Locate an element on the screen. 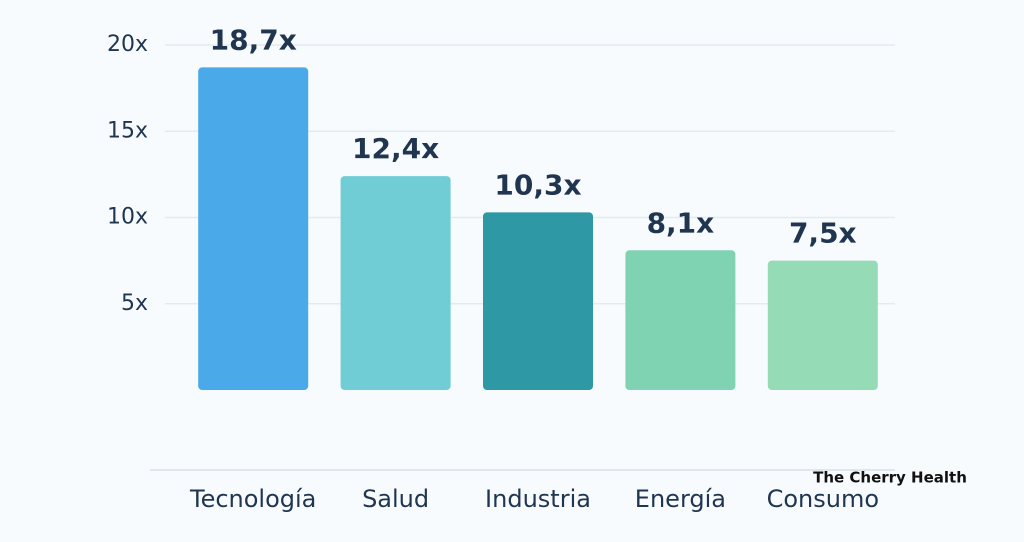 The image size is (1024, 542). watermark: The Cherry Health is located at coordinates (890, 478).